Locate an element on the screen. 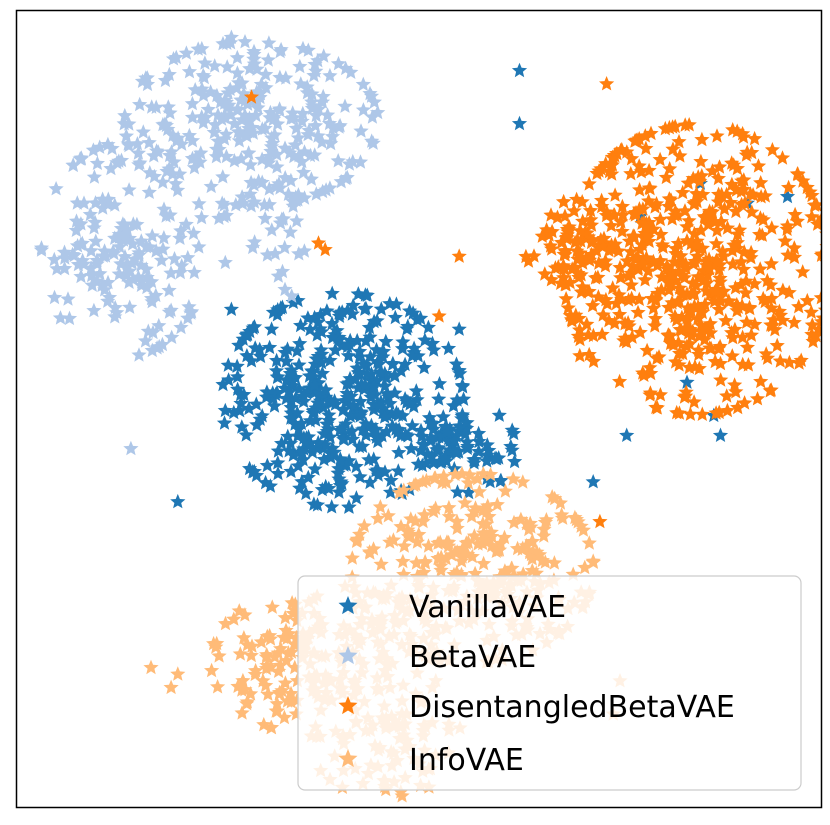 The height and width of the screenshot is (825, 830). legend-label-betavae: BetaVAE is located at coordinates (472, 657).